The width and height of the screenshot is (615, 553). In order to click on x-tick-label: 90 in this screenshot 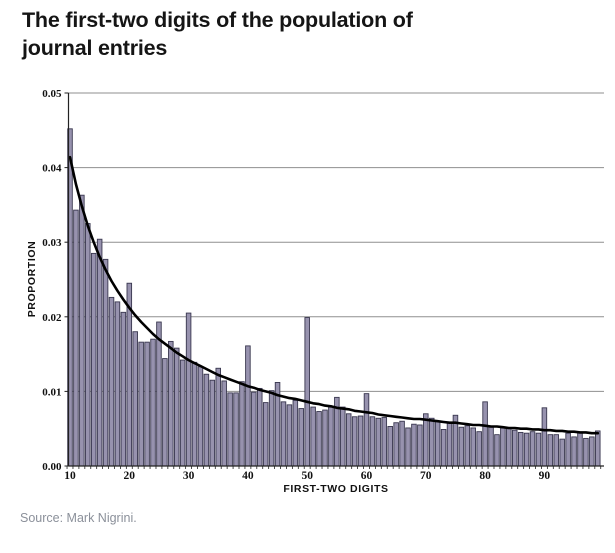, I will do `click(545, 476)`.